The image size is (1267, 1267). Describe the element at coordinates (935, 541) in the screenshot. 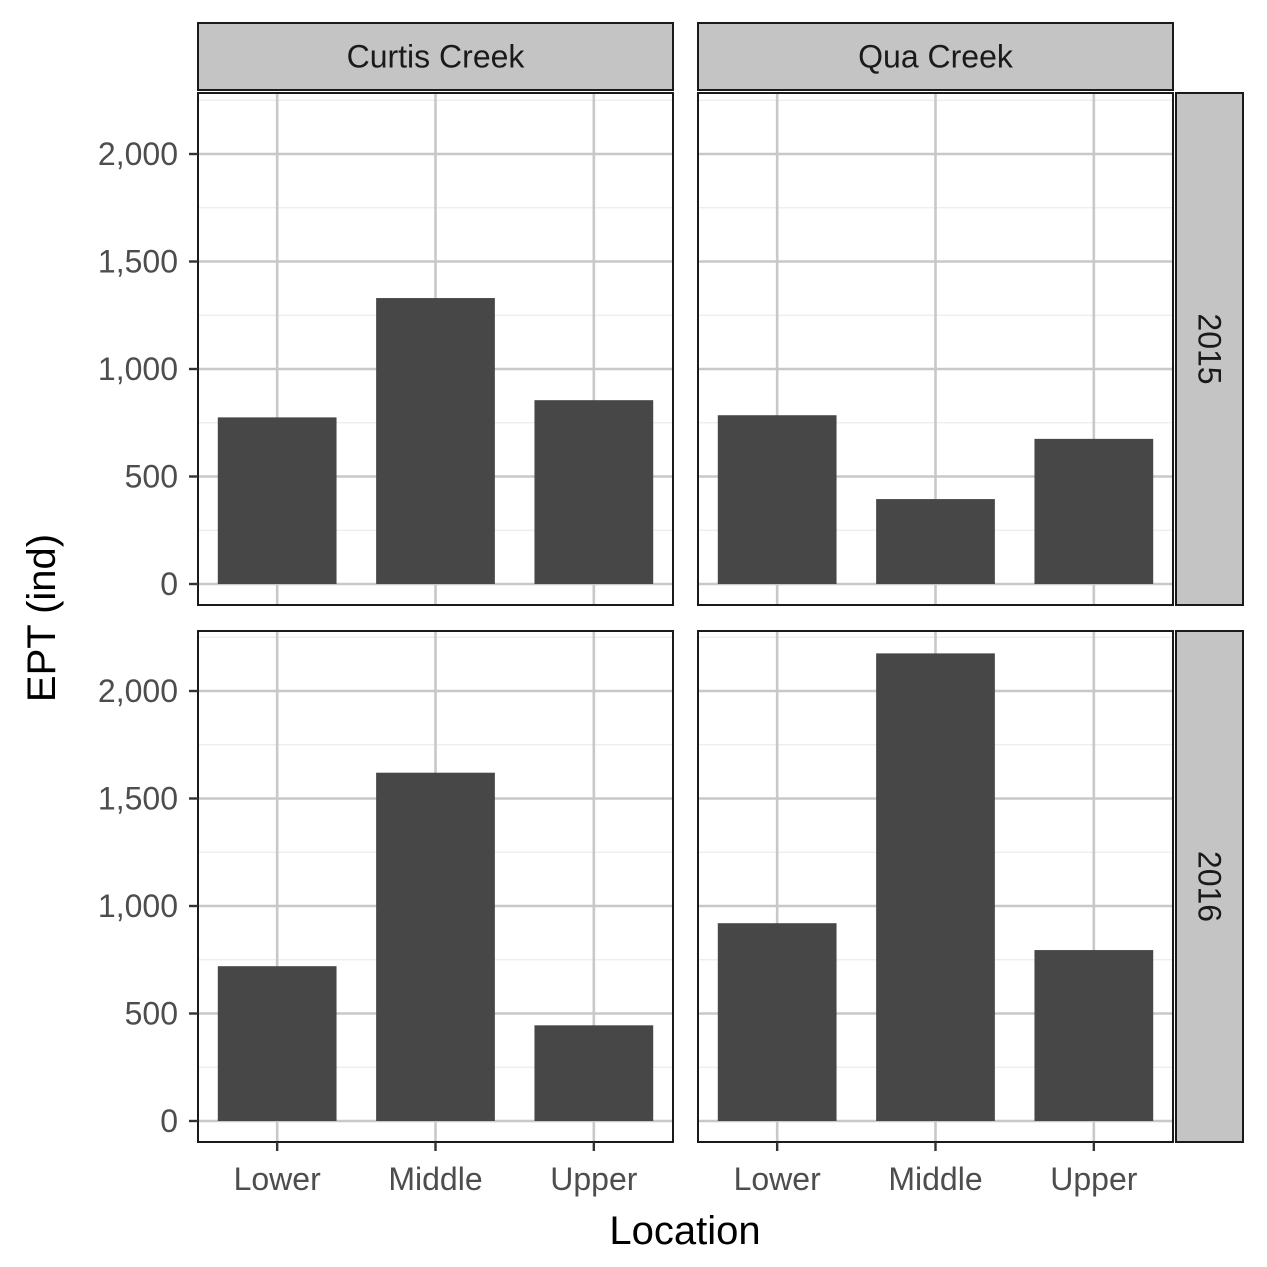

I see `bar-qua-creek-2015-middle` at that location.